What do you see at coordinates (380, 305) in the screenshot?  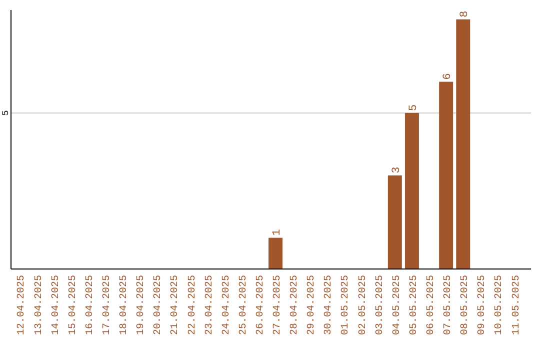 I see `x-tick-label: 03.05.2025` at bounding box center [380, 305].